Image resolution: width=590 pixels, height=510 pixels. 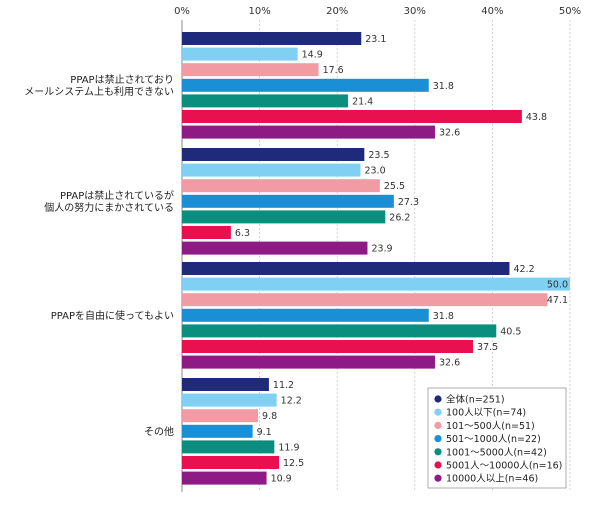 What do you see at coordinates (510, 331) in the screenshot?
I see `data-label: 40.5` at bounding box center [510, 331].